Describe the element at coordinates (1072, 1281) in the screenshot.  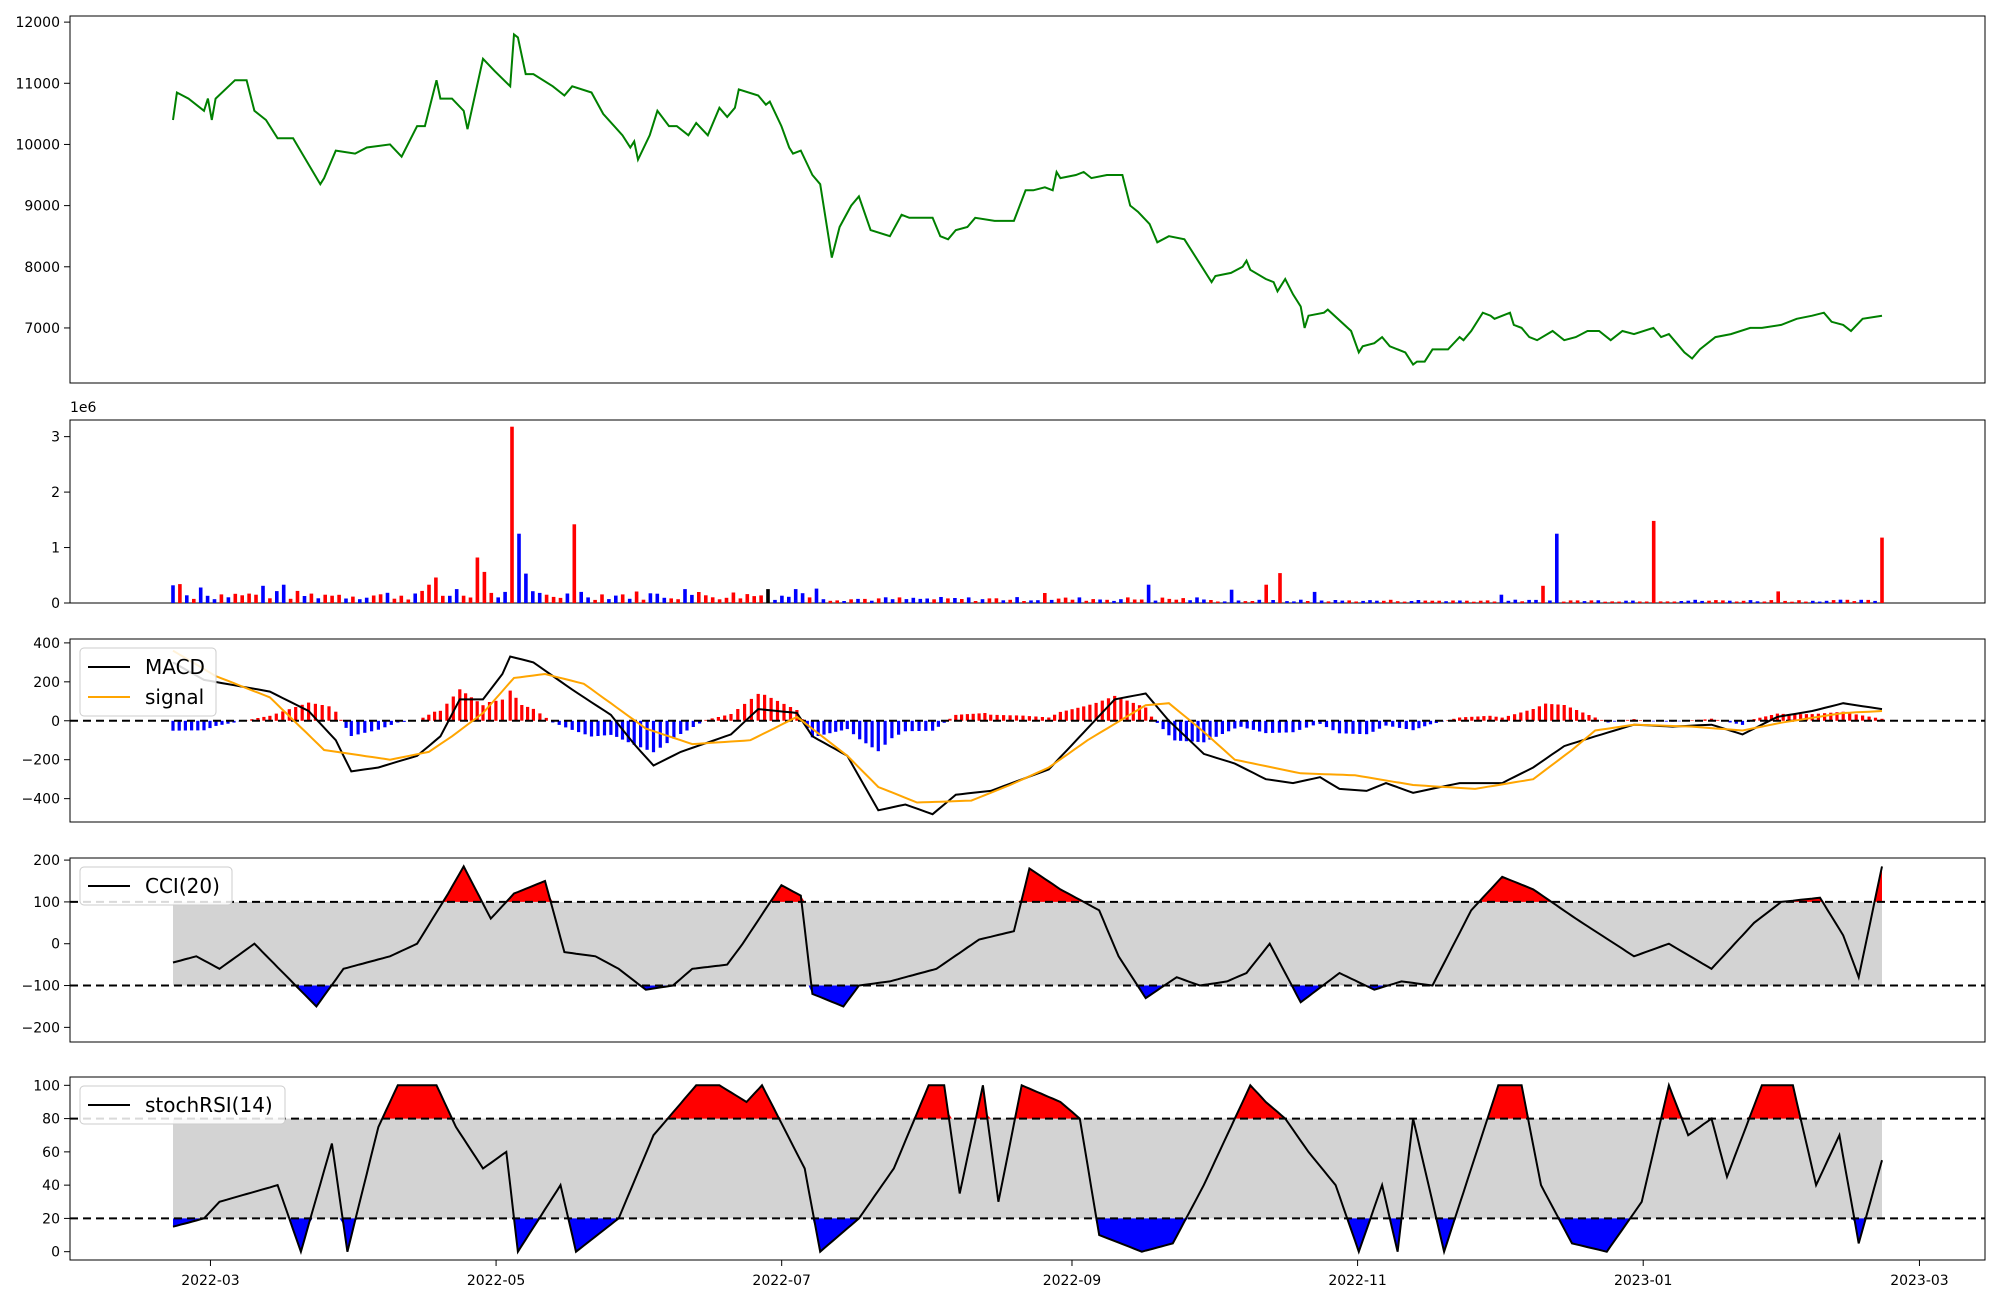
I see `x-tick-label: 2022-09` at that location.